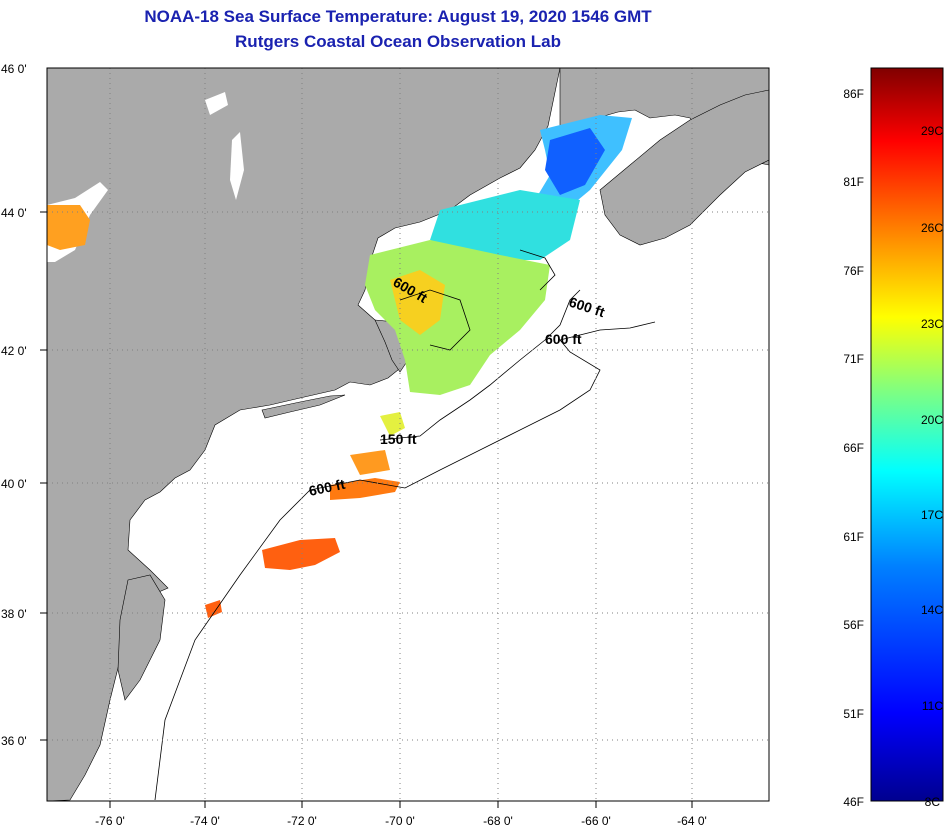 The width and height of the screenshot is (944, 832). Describe the element at coordinates (684, 167) in the screenshot. I see `land-nova-scotia` at that location.